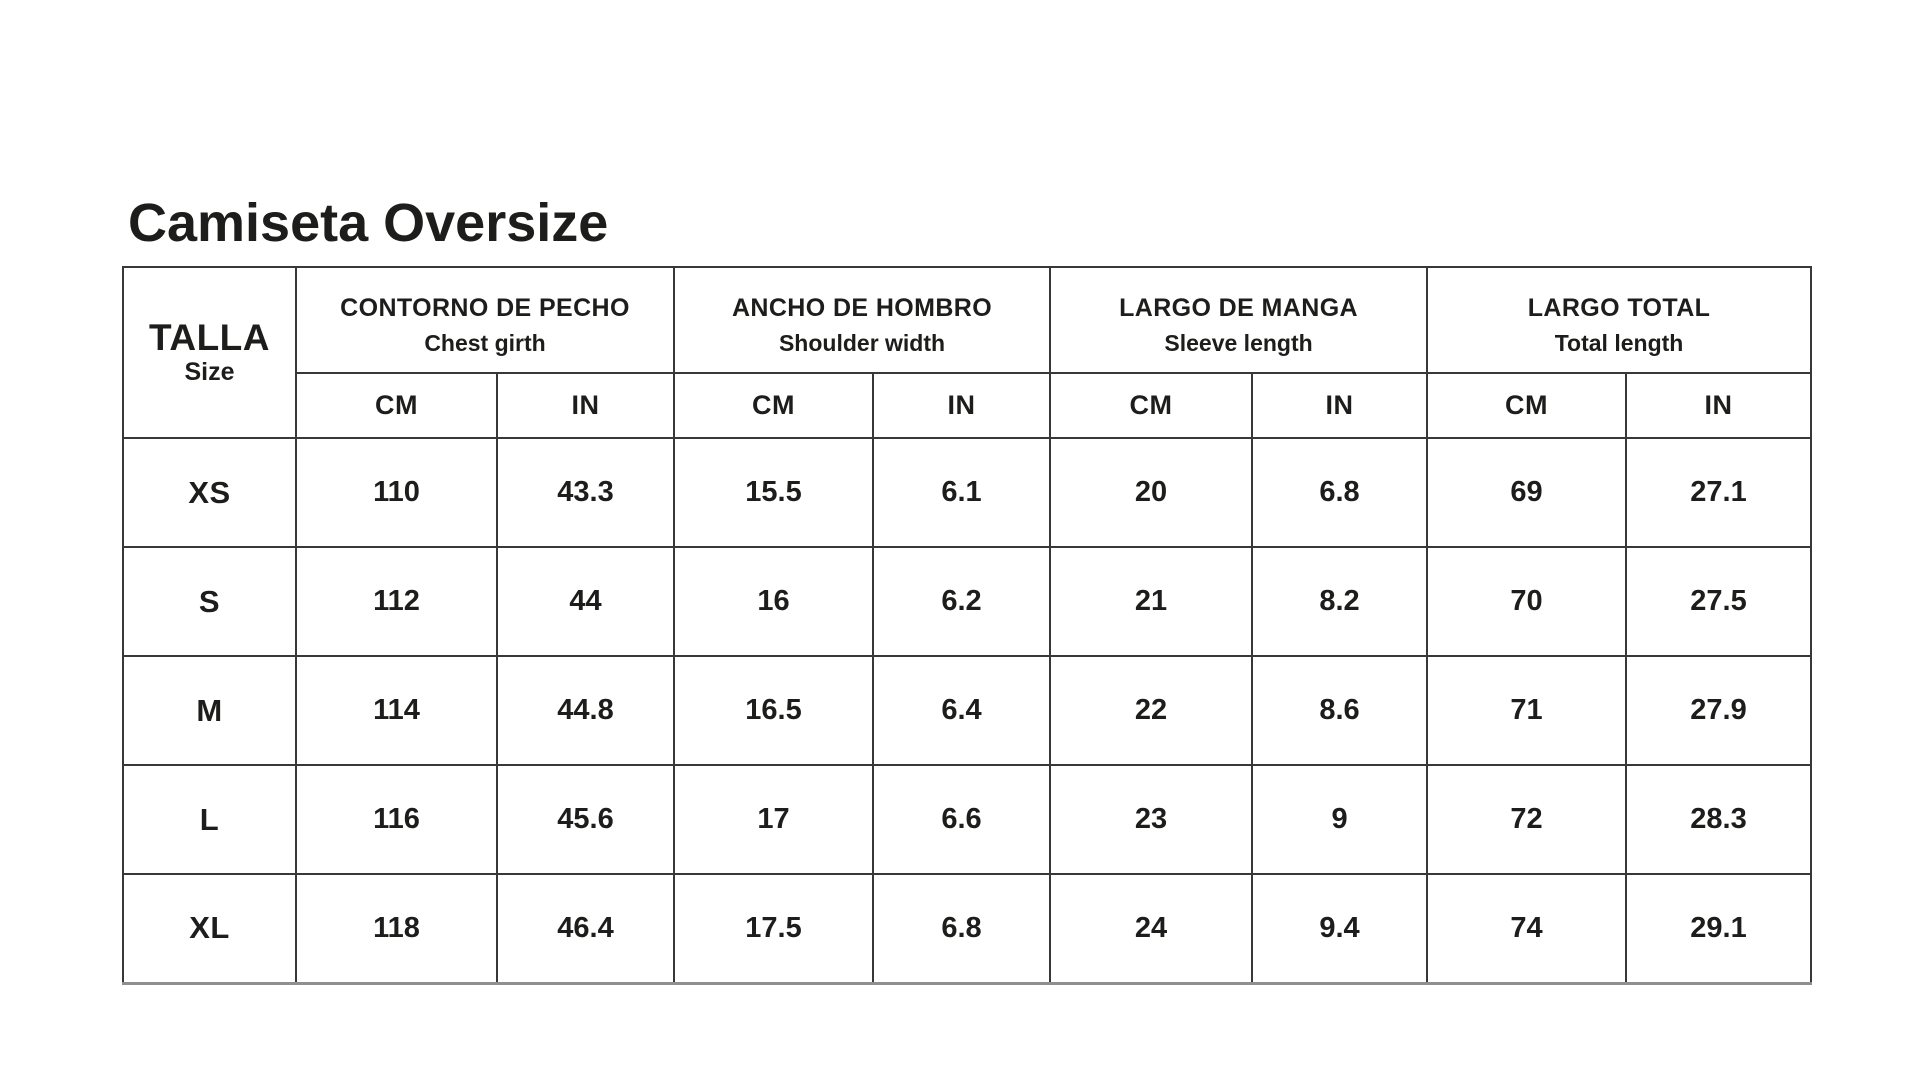 Image resolution: width=1920 pixels, height=1080 pixels. I want to click on value-cell: 69, so click(1527, 492).